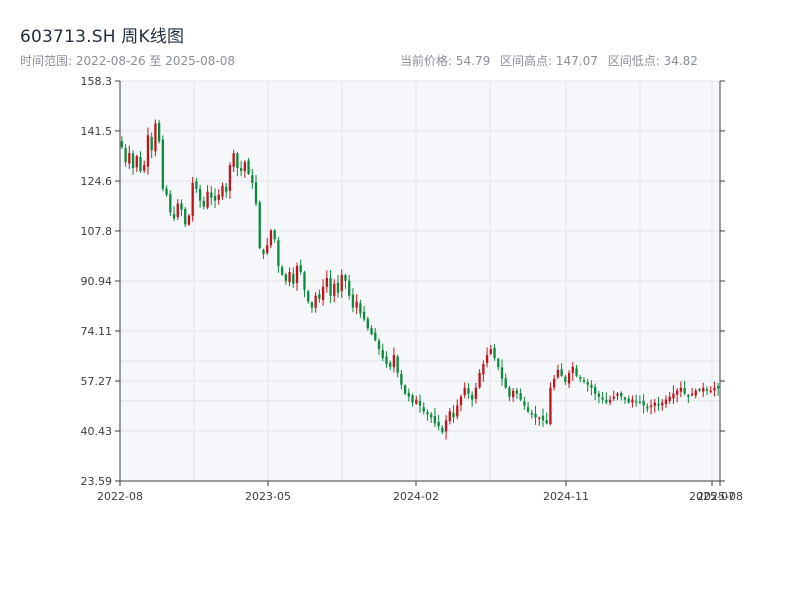  I want to click on x-tick-label: 2024-11, so click(566, 496).